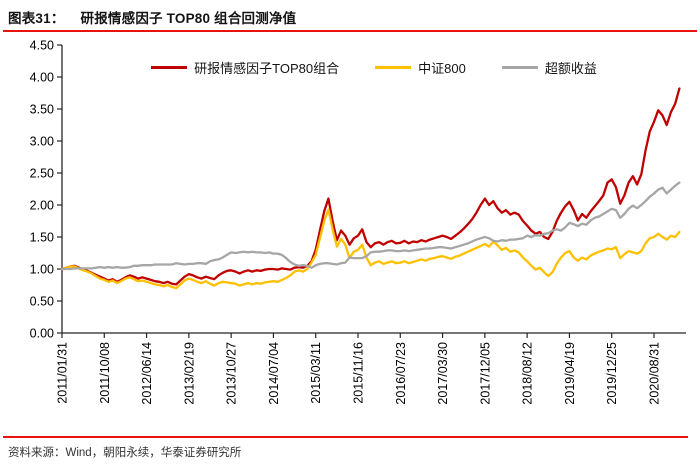 The image size is (700, 466). What do you see at coordinates (42, 270) in the screenshot?
I see `y-tick-label: 1.00` at bounding box center [42, 270].